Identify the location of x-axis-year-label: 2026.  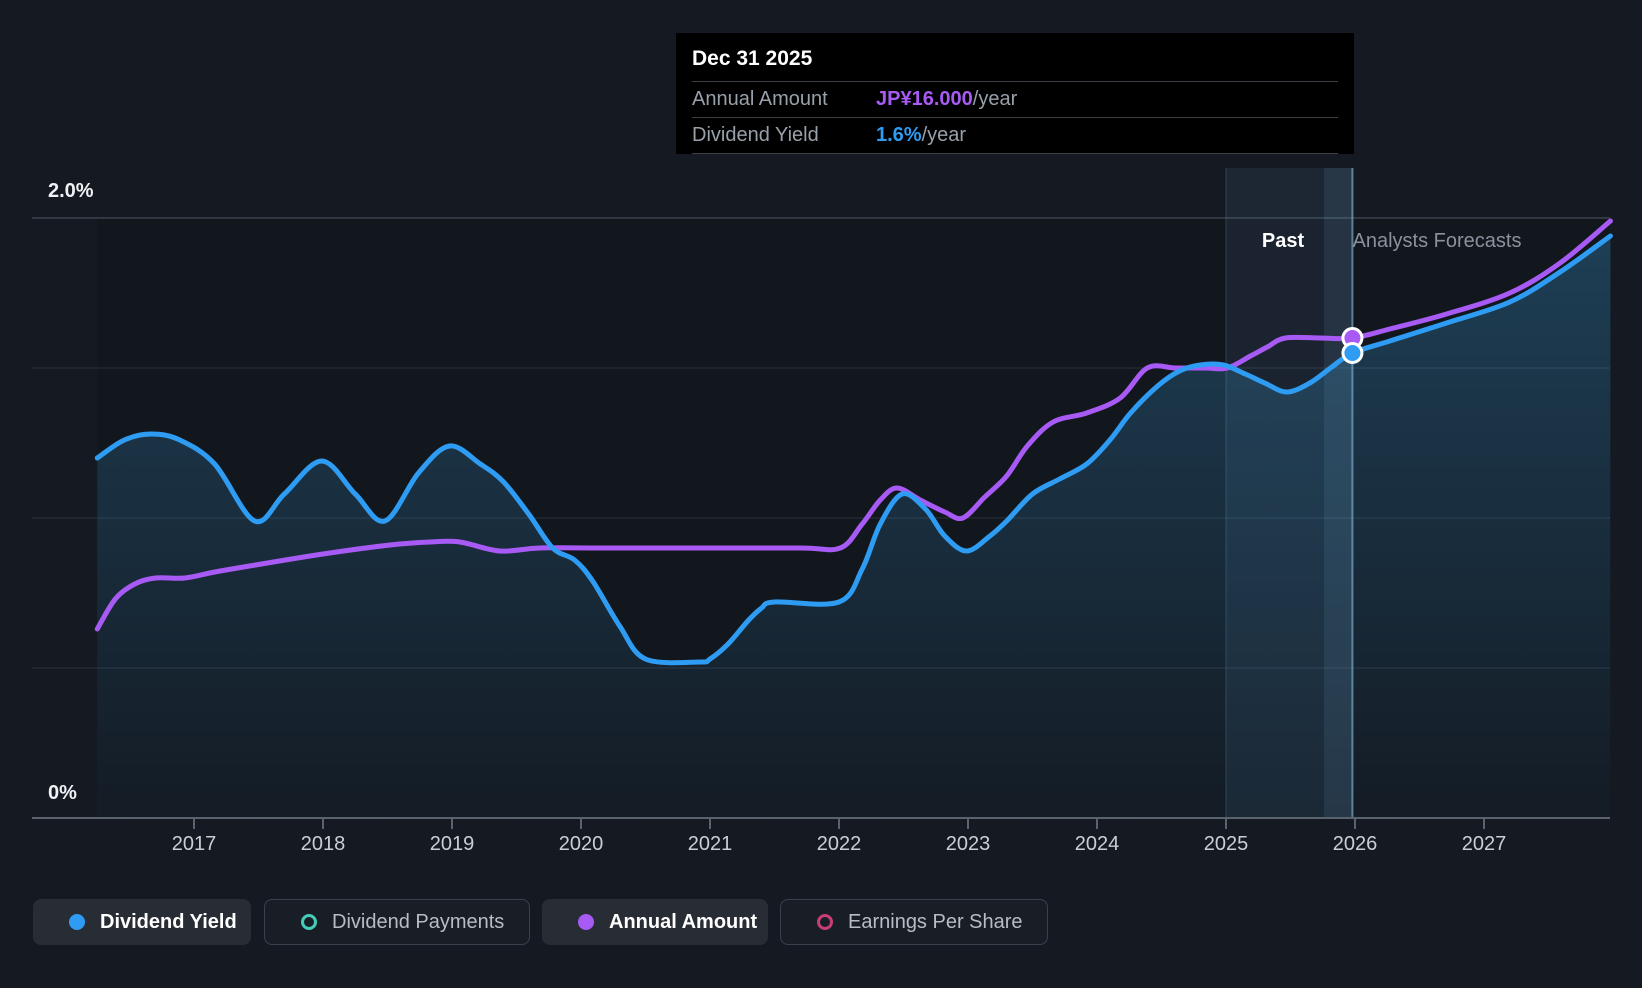
(1355, 844).